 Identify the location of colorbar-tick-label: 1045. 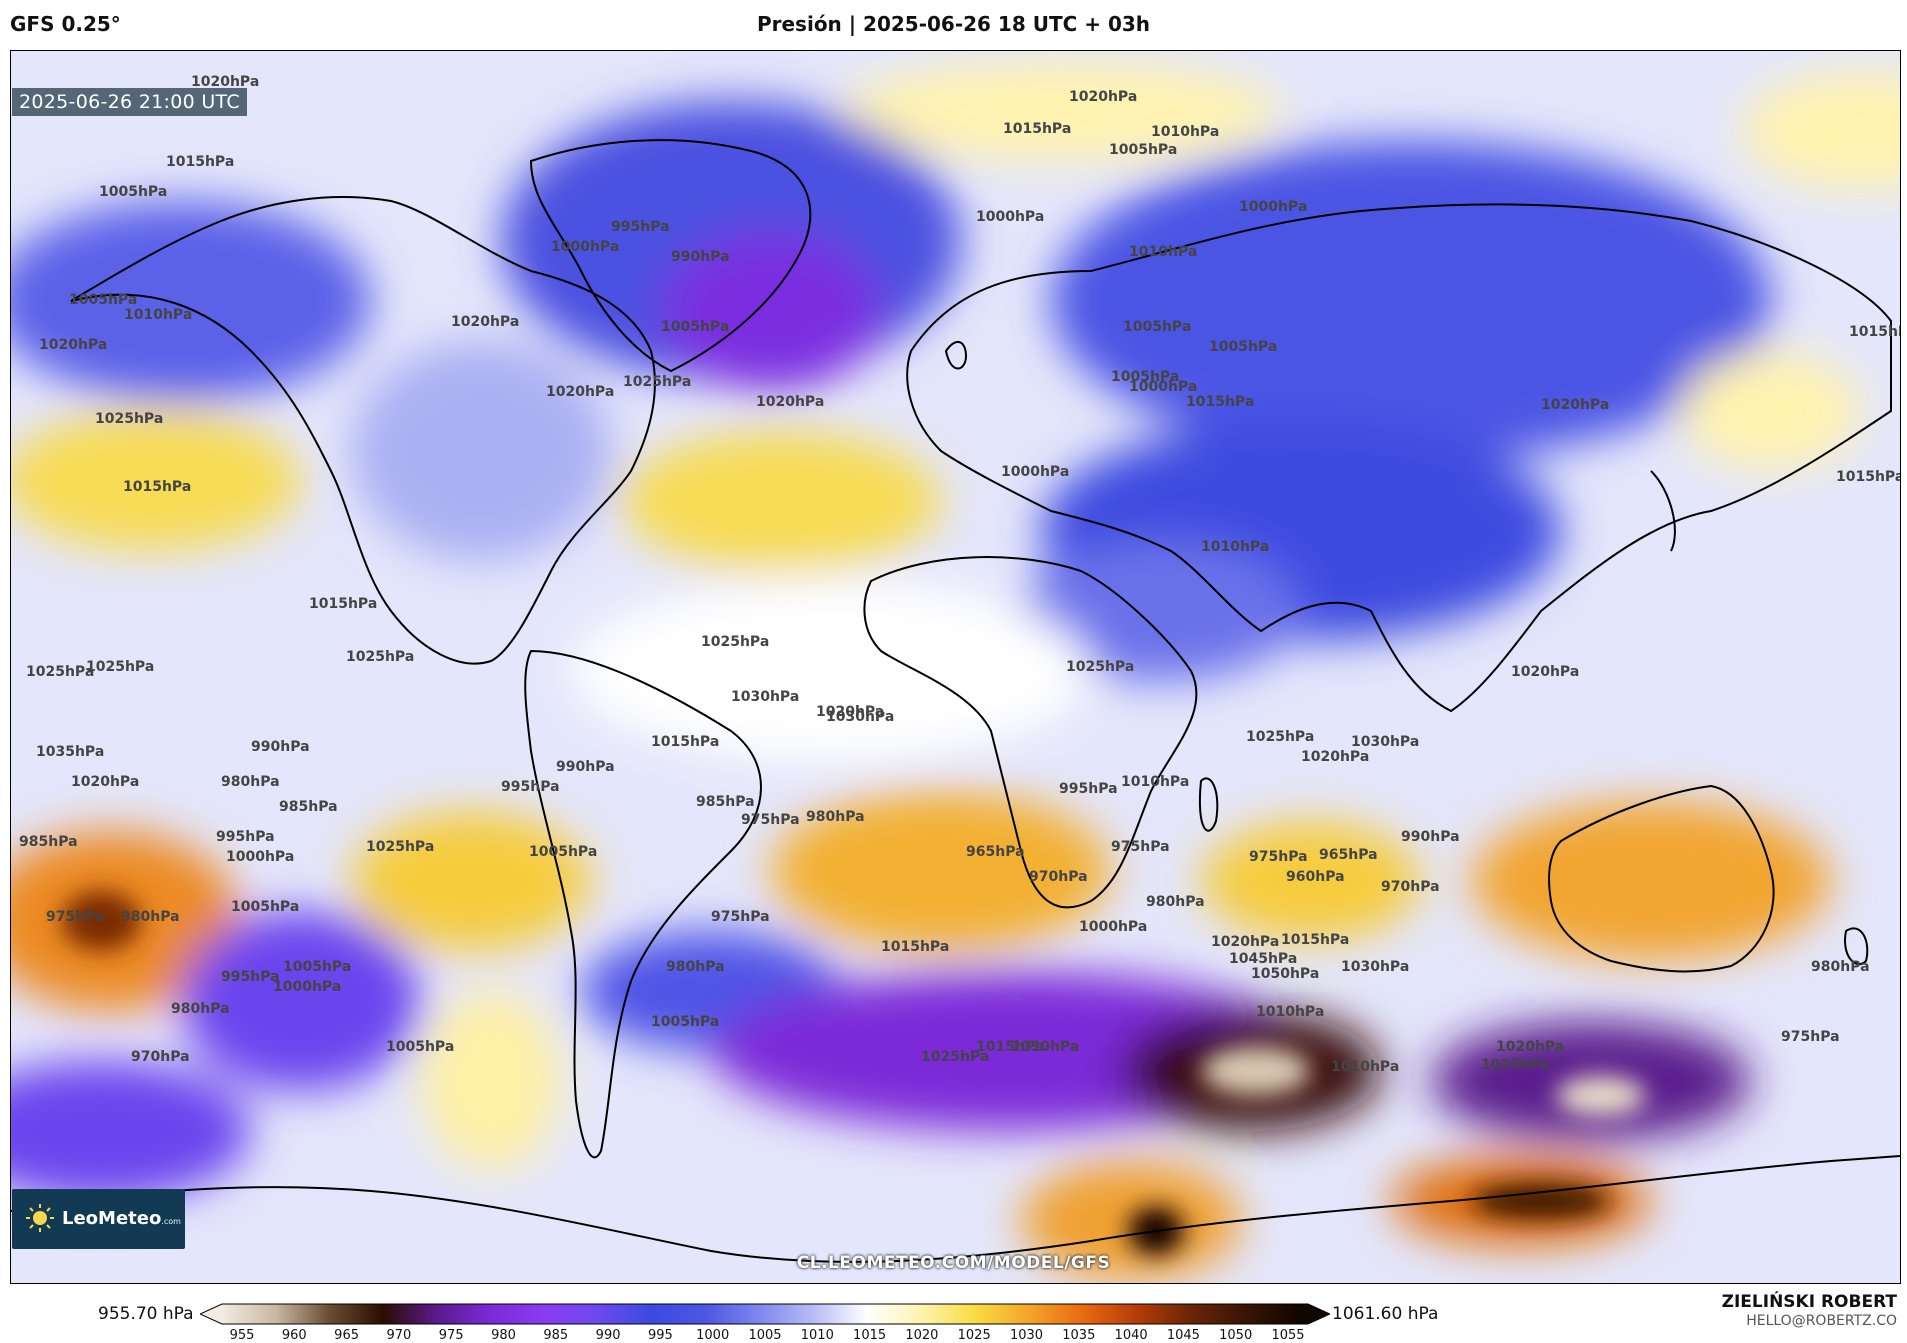
(1183, 1335).